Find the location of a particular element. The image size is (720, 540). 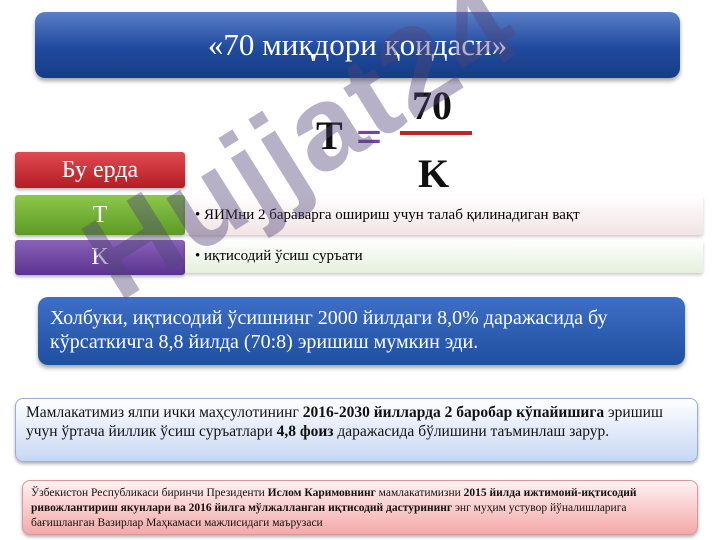

fraction-bar is located at coordinates (436, 133).